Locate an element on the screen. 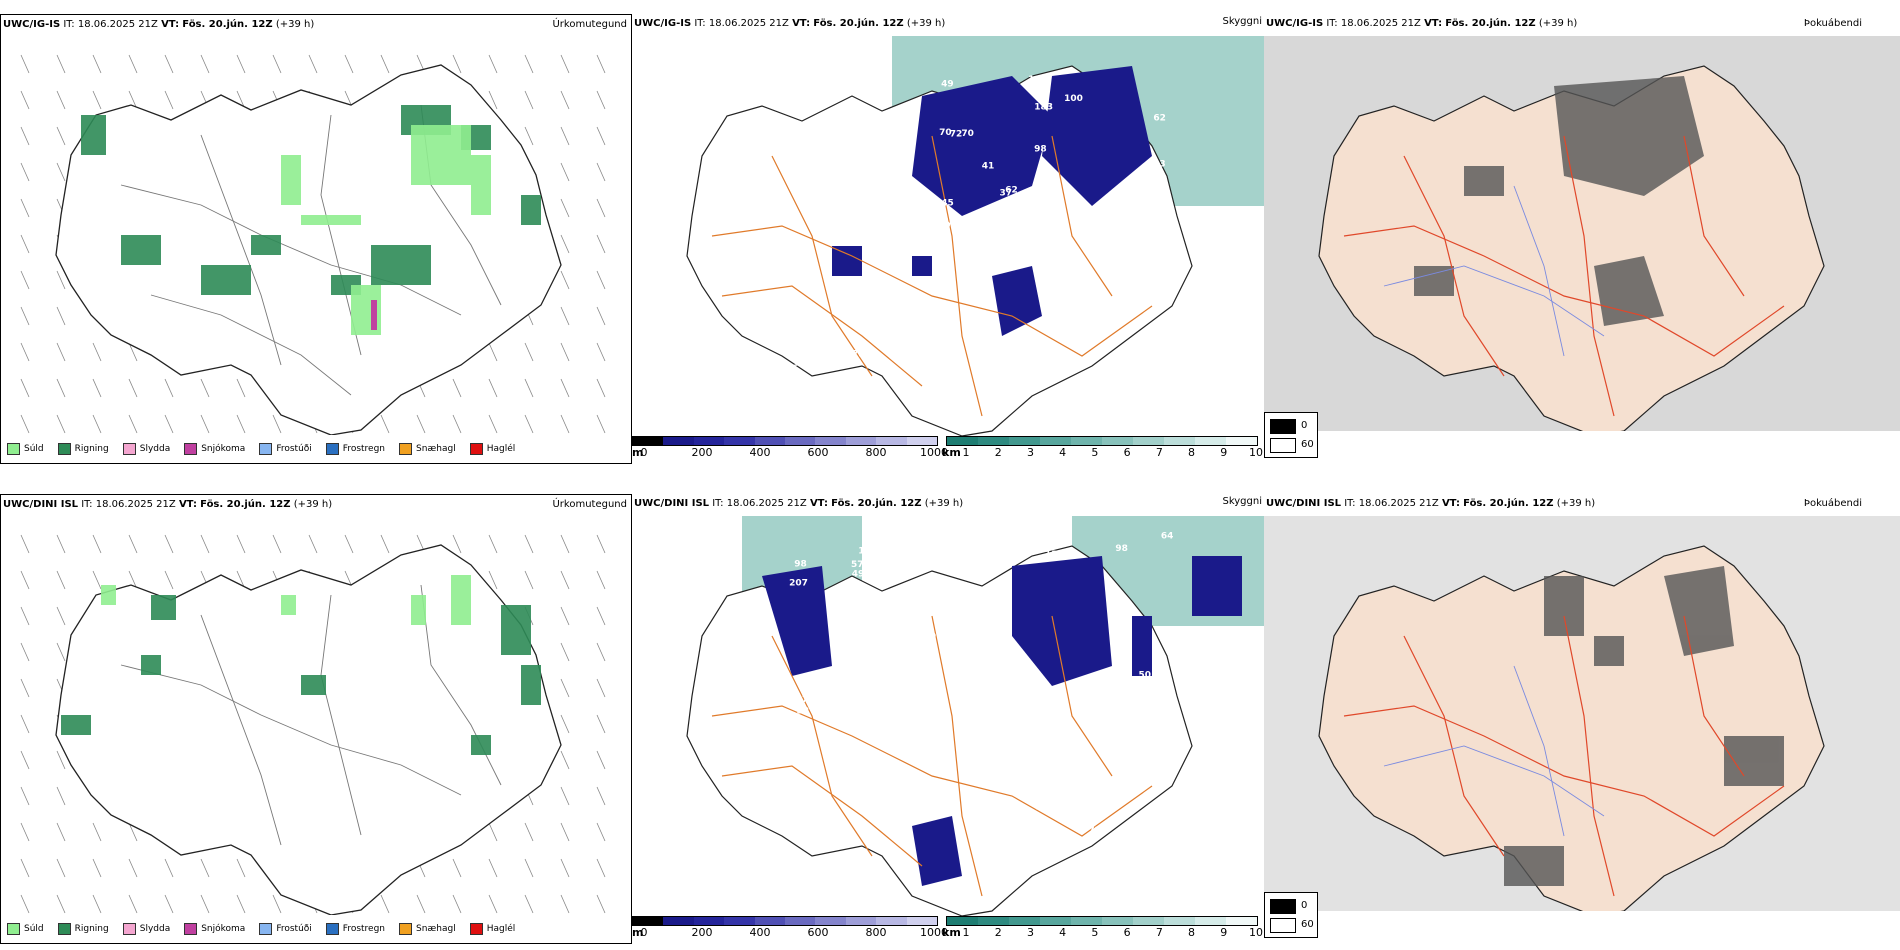  fog-legend-label: 0 is located at coordinates (1304, 905).